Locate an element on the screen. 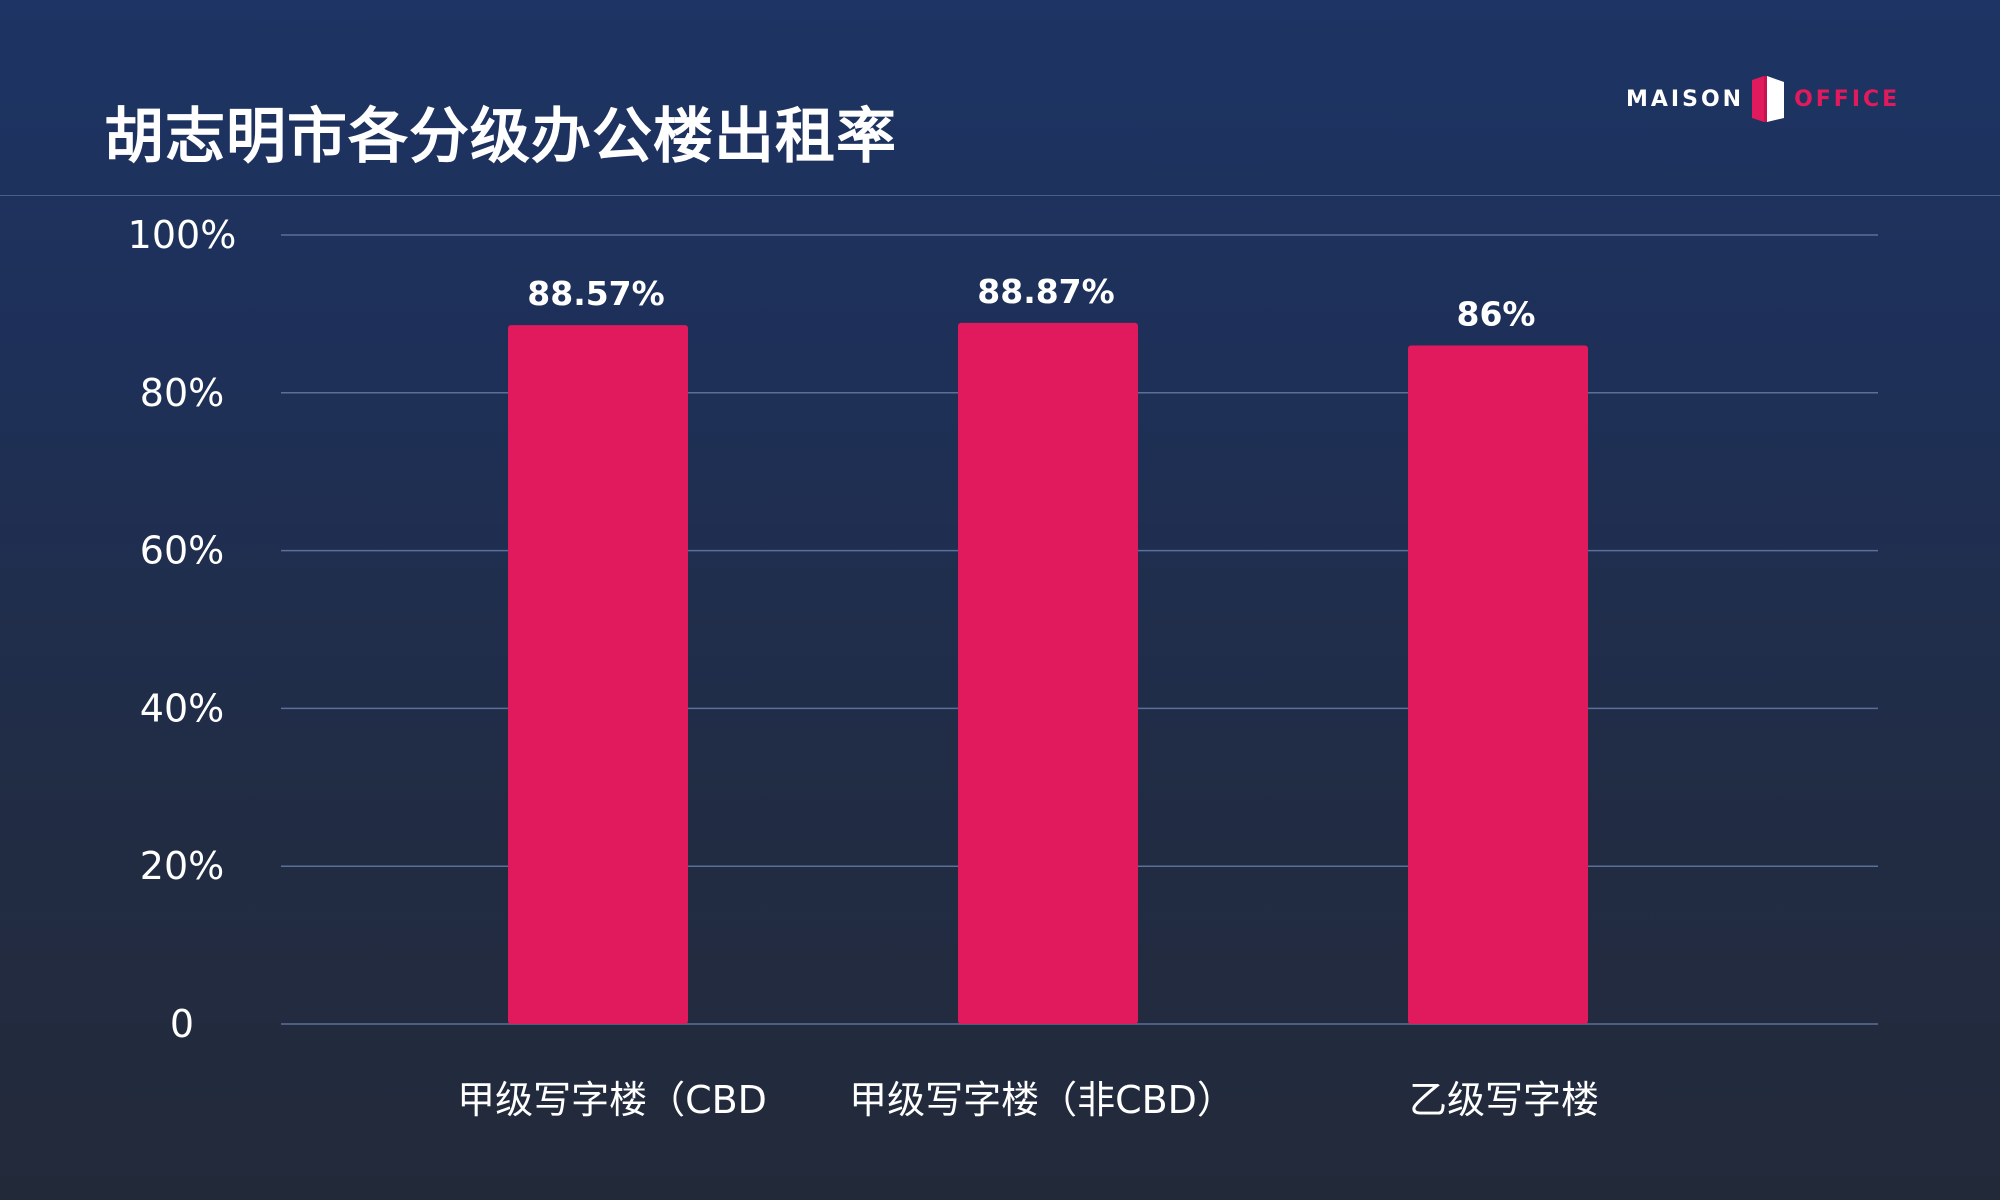 Image resolution: width=2000 pixels, height=1200 pixels. data-label: 86% is located at coordinates (1496, 313).